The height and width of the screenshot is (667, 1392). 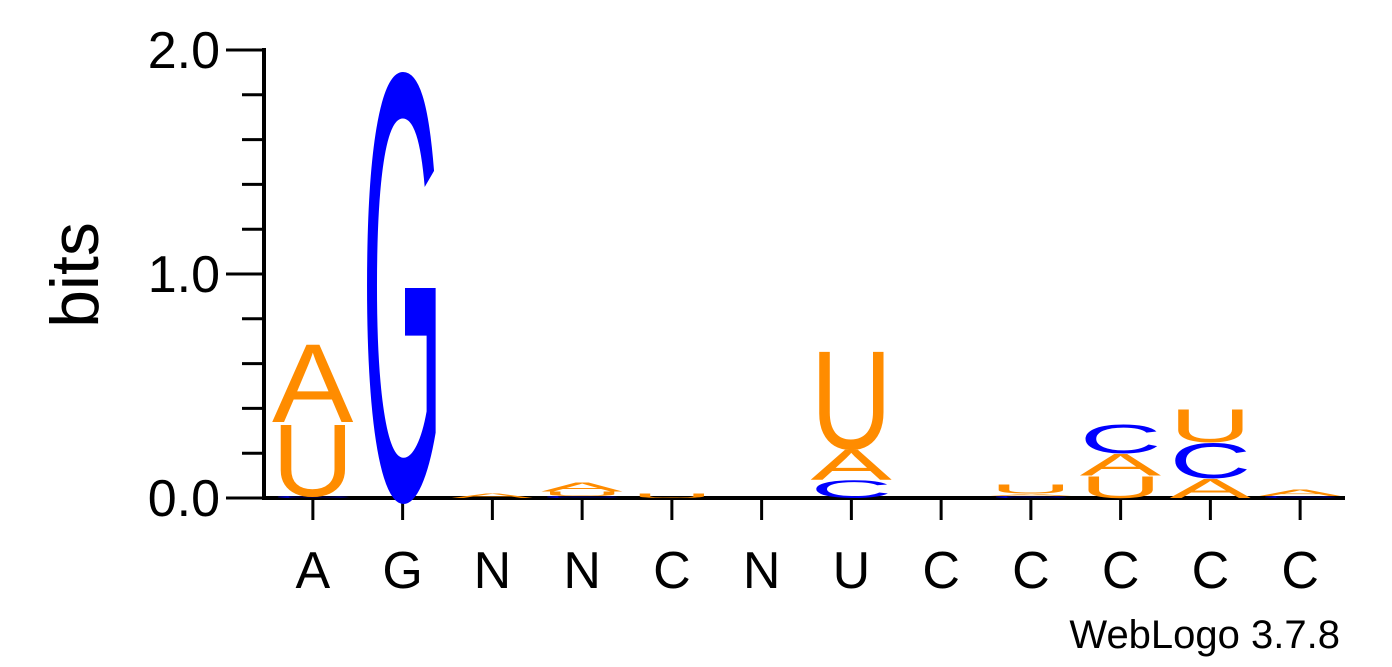 What do you see at coordinates (184, 275) in the screenshot?
I see `y-tick-label: 1.0` at bounding box center [184, 275].